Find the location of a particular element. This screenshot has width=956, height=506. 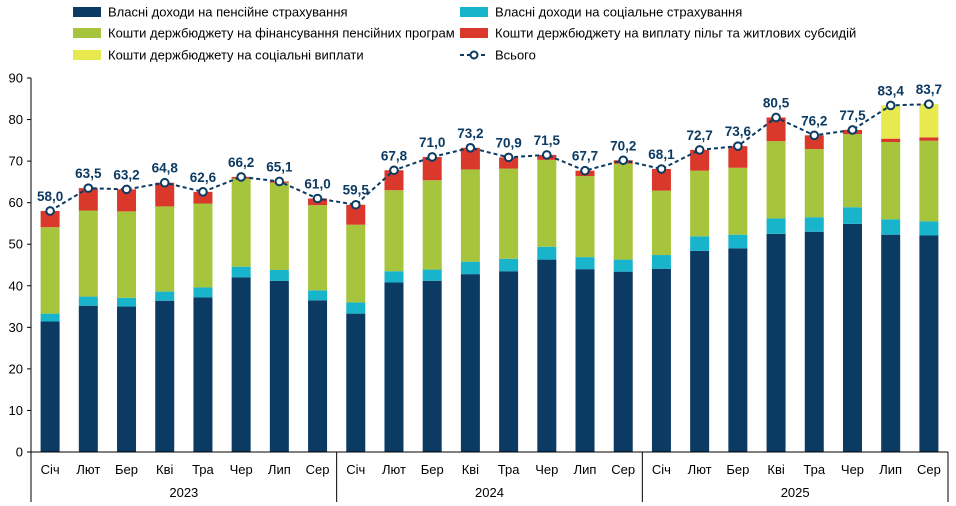

x-tick-label: Лип is located at coordinates (890, 469).